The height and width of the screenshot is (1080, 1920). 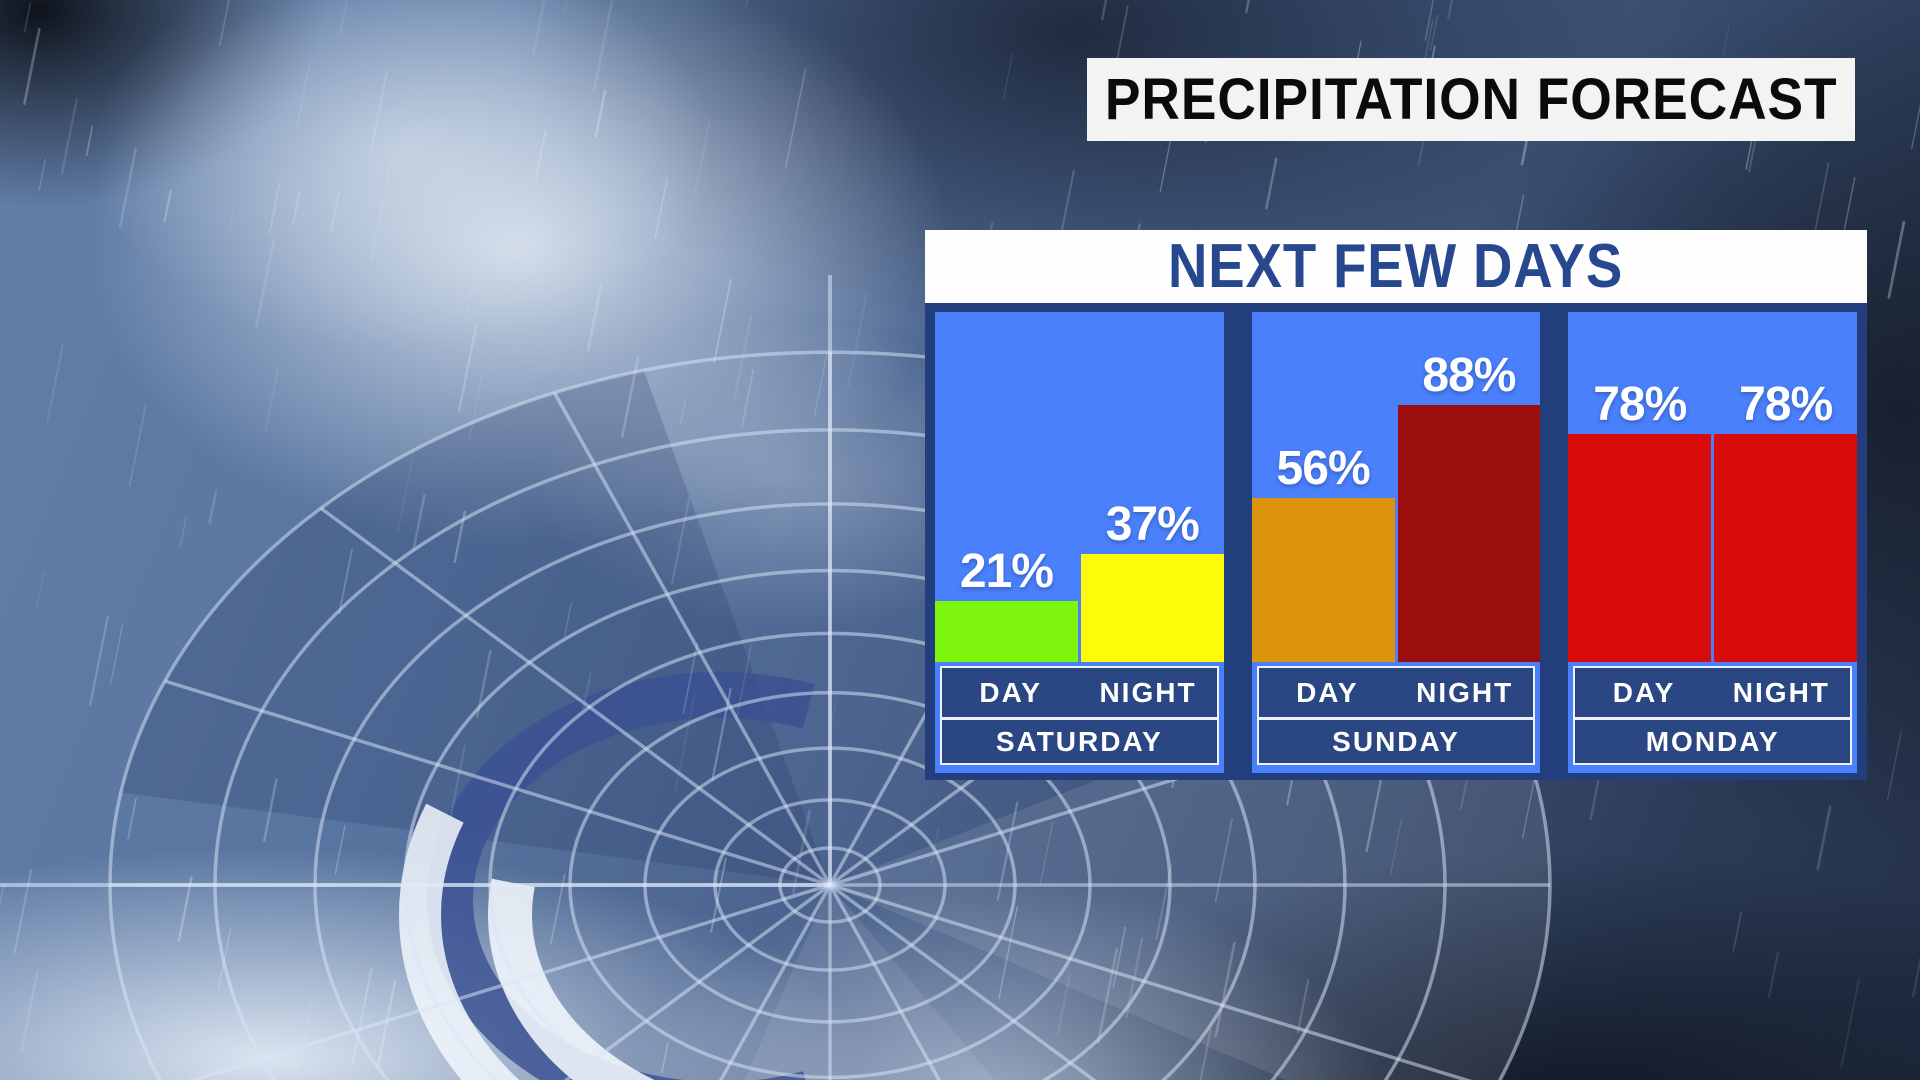 I want to click on day-bar-column: 56%, so click(x=1323, y=552).